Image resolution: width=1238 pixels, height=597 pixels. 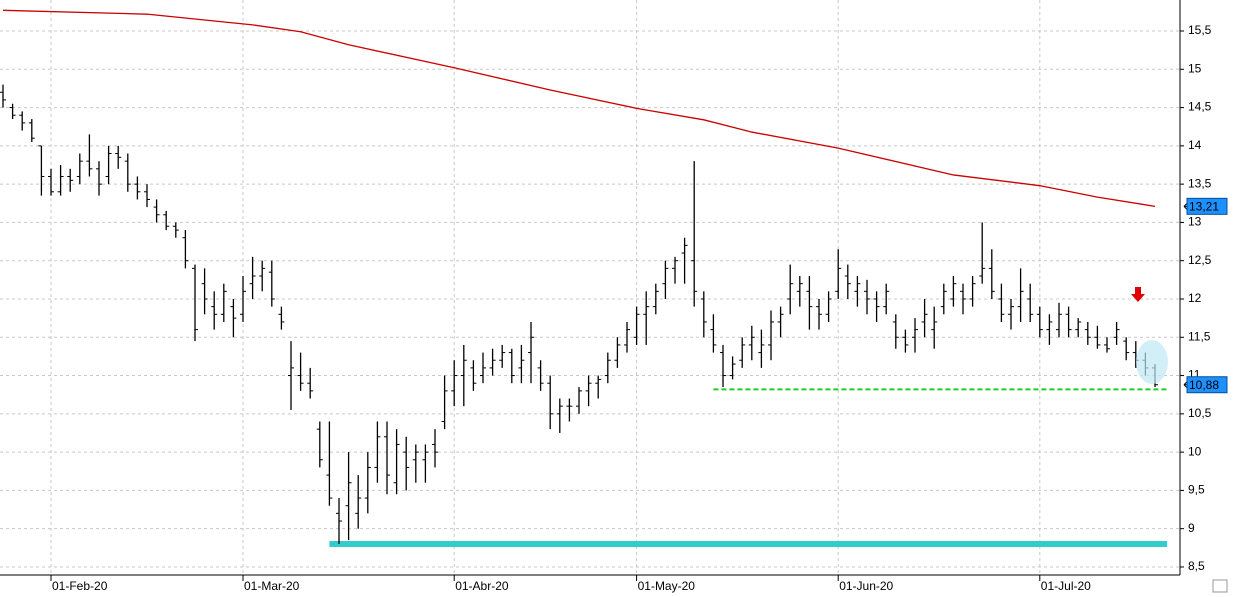 I want to click on x-tick-label: 01-Abr-20, so click(x=482, y=586).